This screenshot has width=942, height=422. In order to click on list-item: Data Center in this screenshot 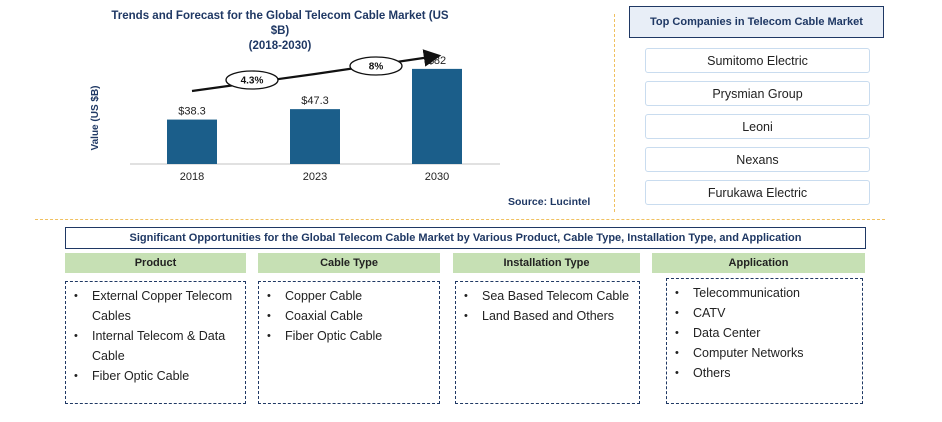, I will do `click(763, 333)`.